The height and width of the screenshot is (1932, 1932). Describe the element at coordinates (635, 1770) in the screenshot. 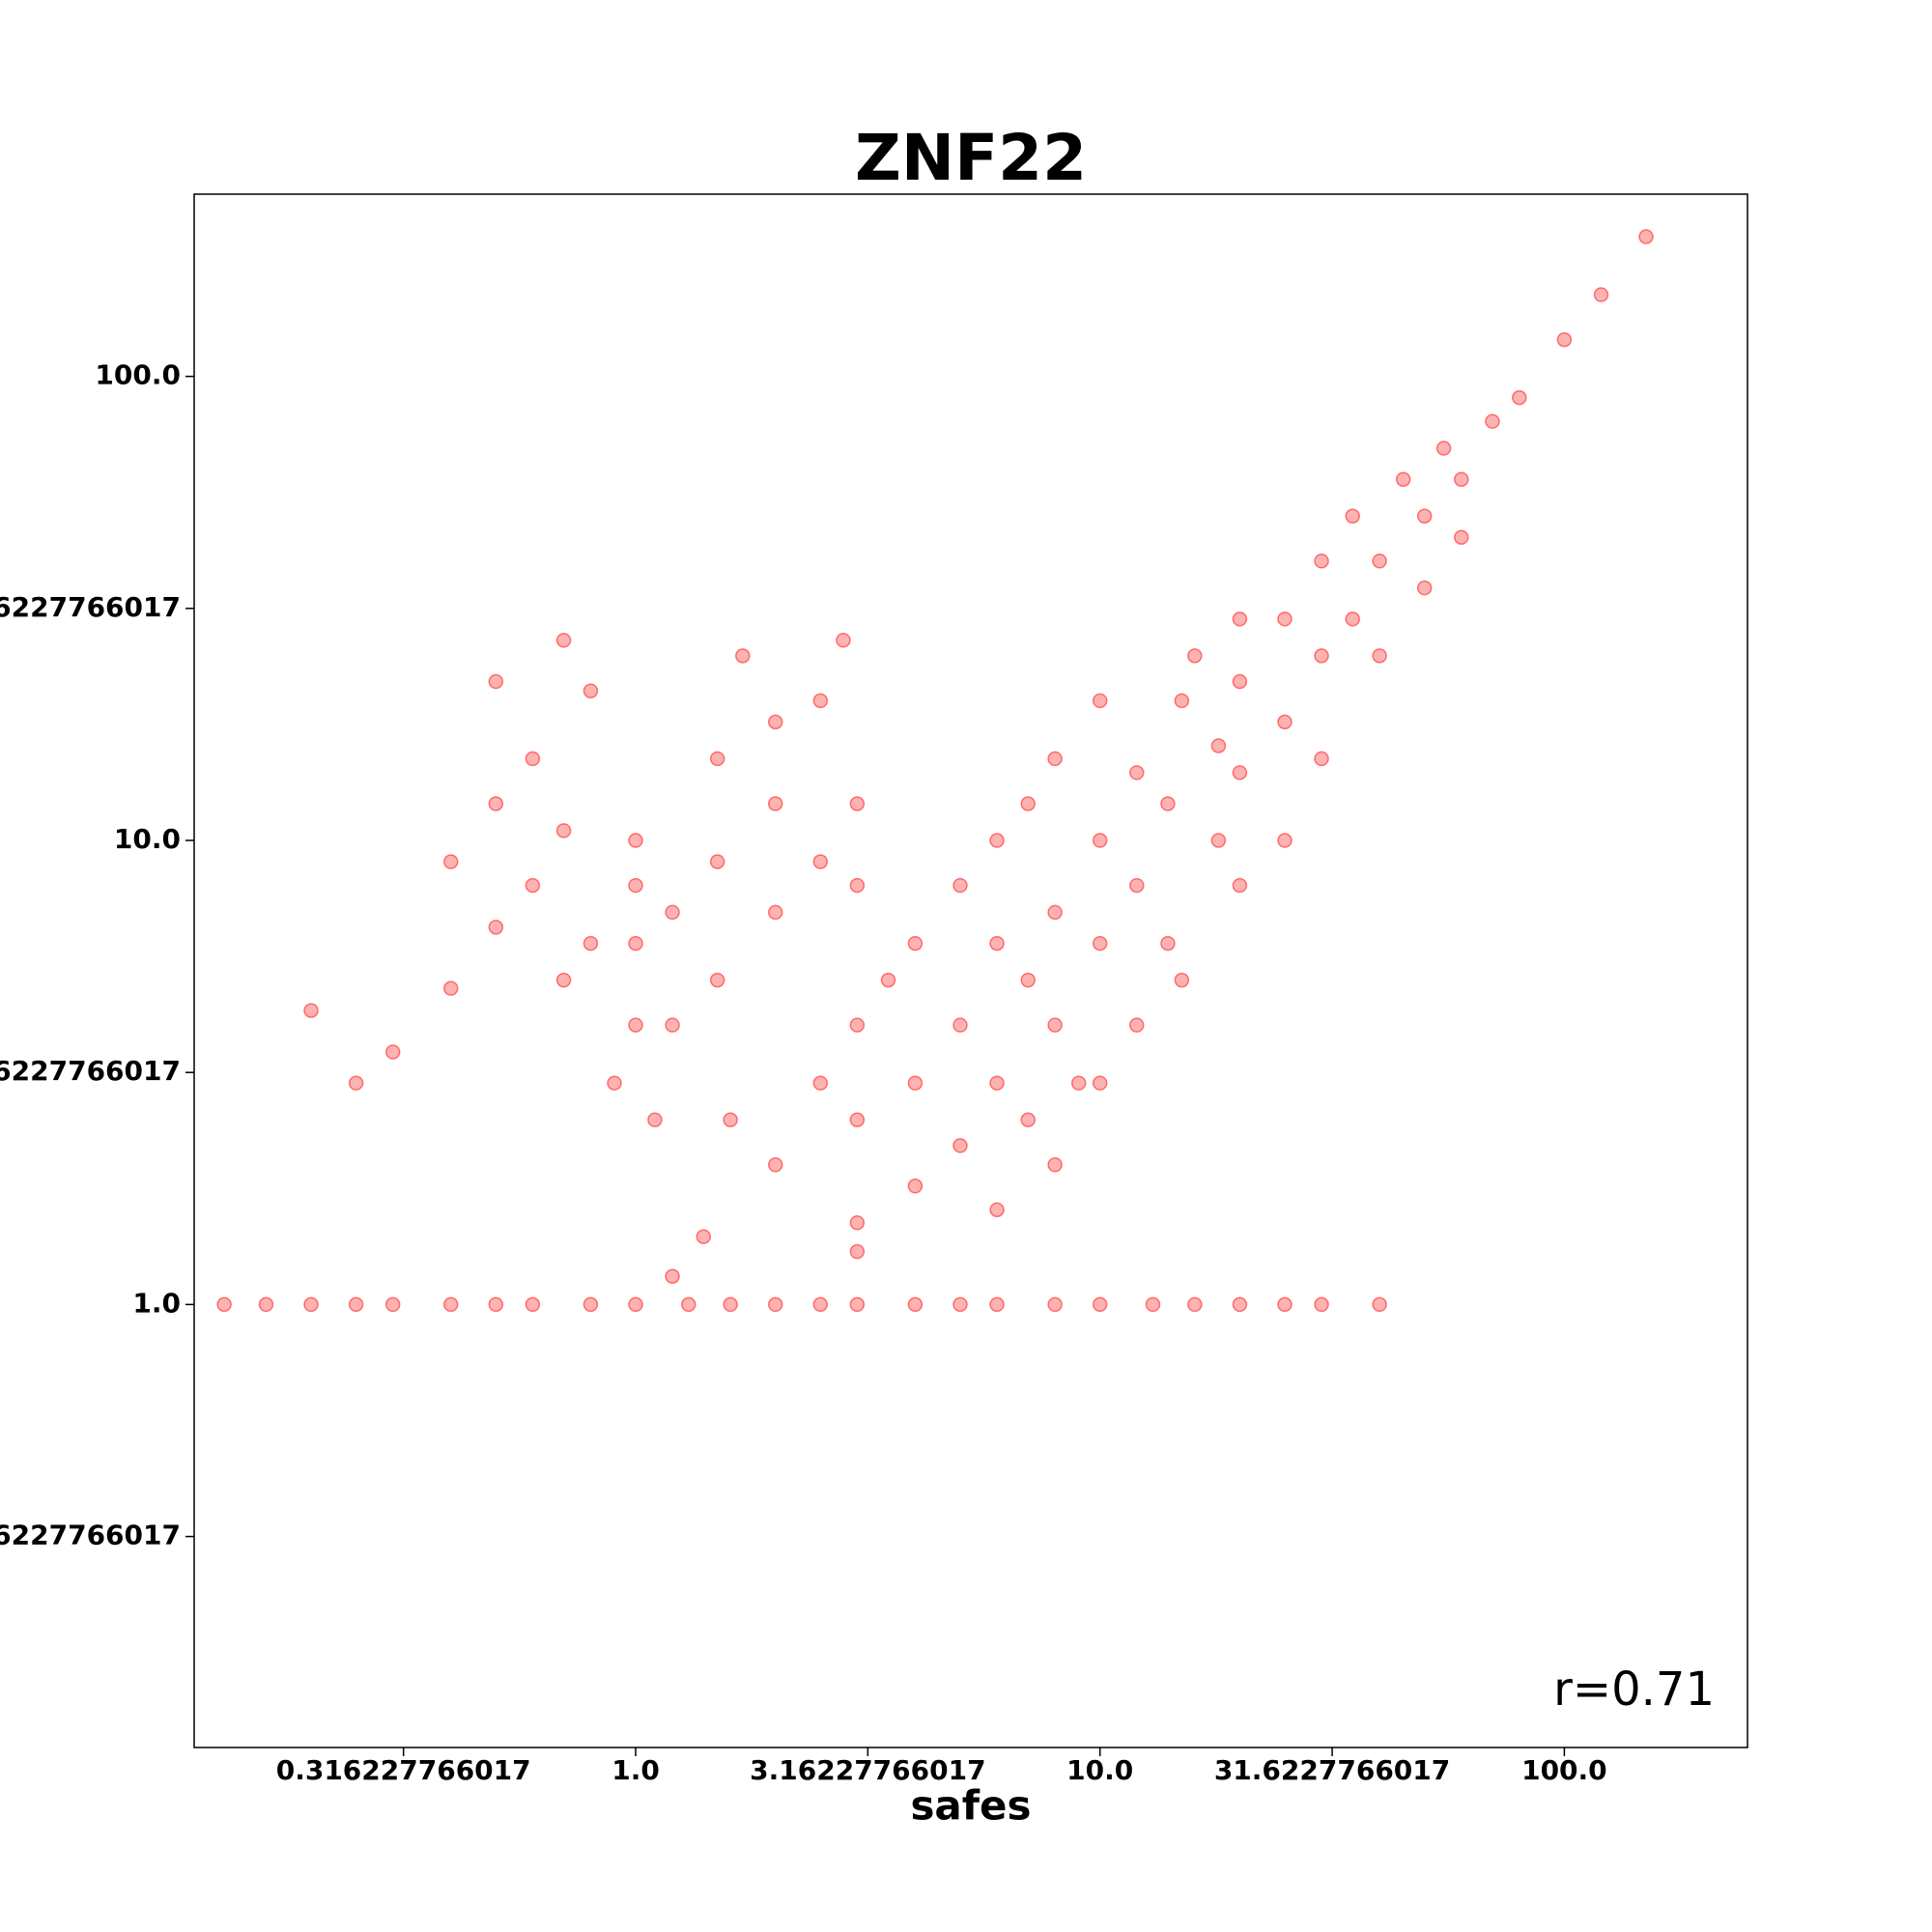

I see `x-tick-label: 1.0` at that location.